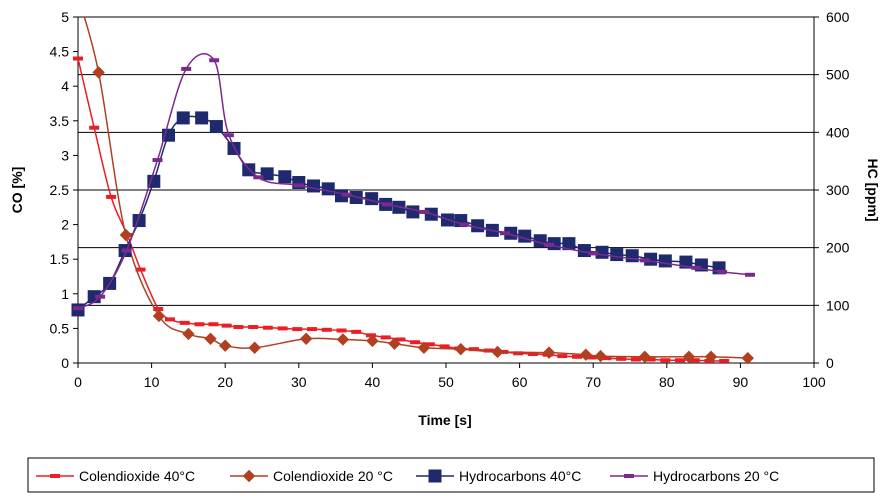 This screenshot has width=888, height=498. What do you see at coordinates (838, 132) in the screenshot?
I see `y2-tick-label: 400` at bounding box center [838, 132].